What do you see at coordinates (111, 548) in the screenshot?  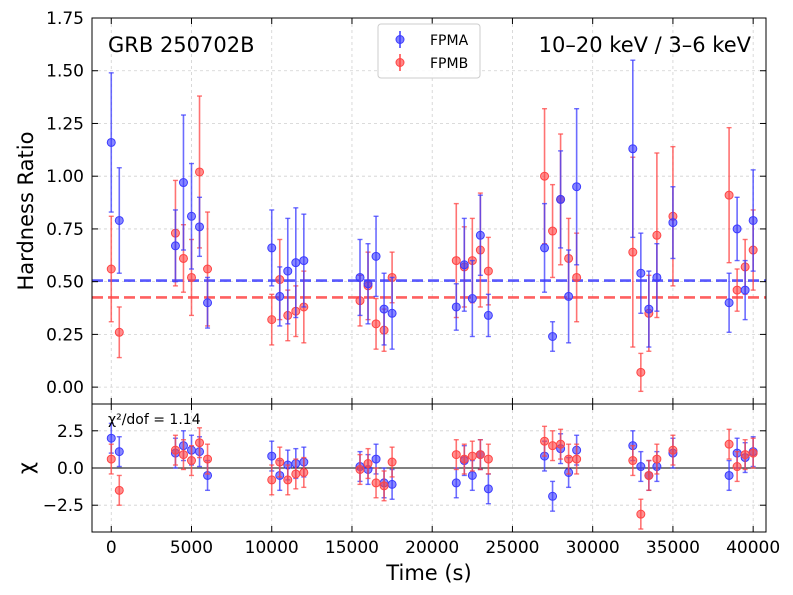 I see `x-tick-label: 0` at bounding box center [111, 548].